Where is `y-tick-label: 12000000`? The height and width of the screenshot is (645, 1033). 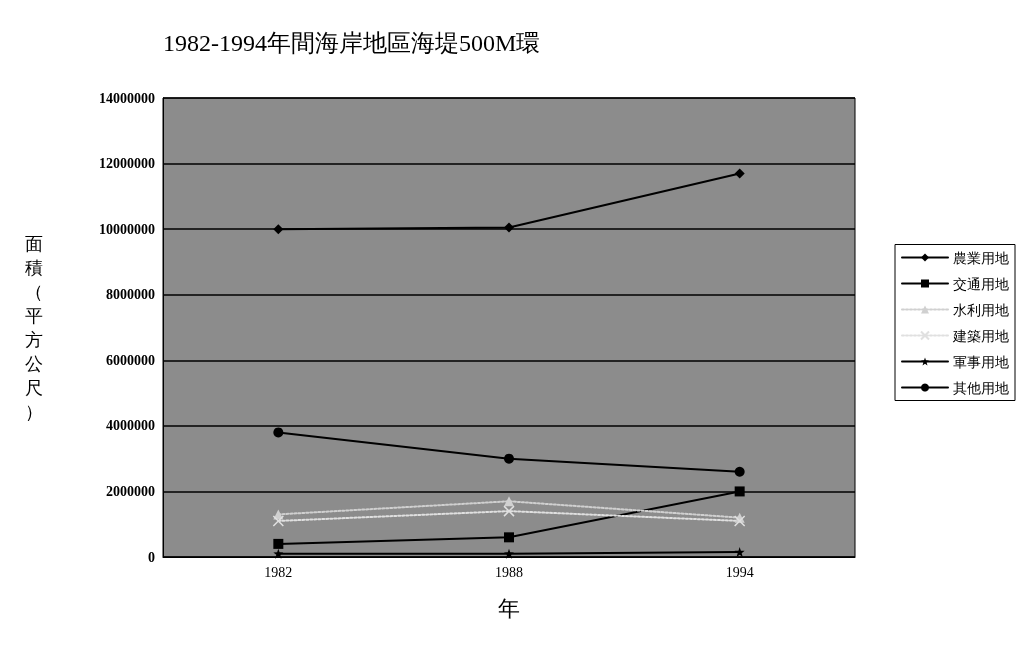
y-tick-label: 12000000 is located at coordinates (127, 164).